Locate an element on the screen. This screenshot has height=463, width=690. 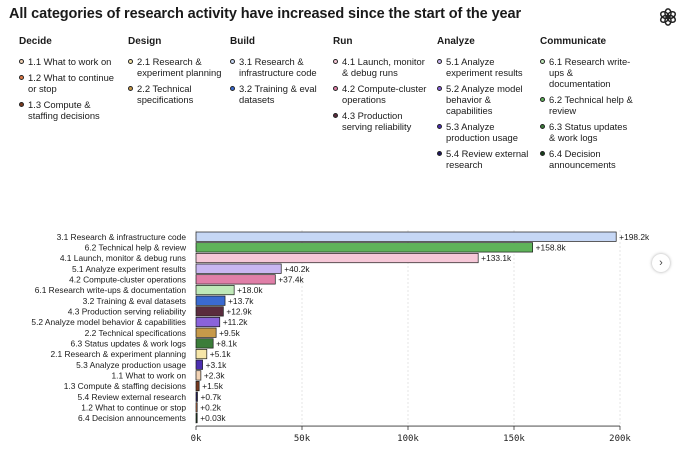
category-label: 6.4 Decision announcements is located at coordinates (132, 418).